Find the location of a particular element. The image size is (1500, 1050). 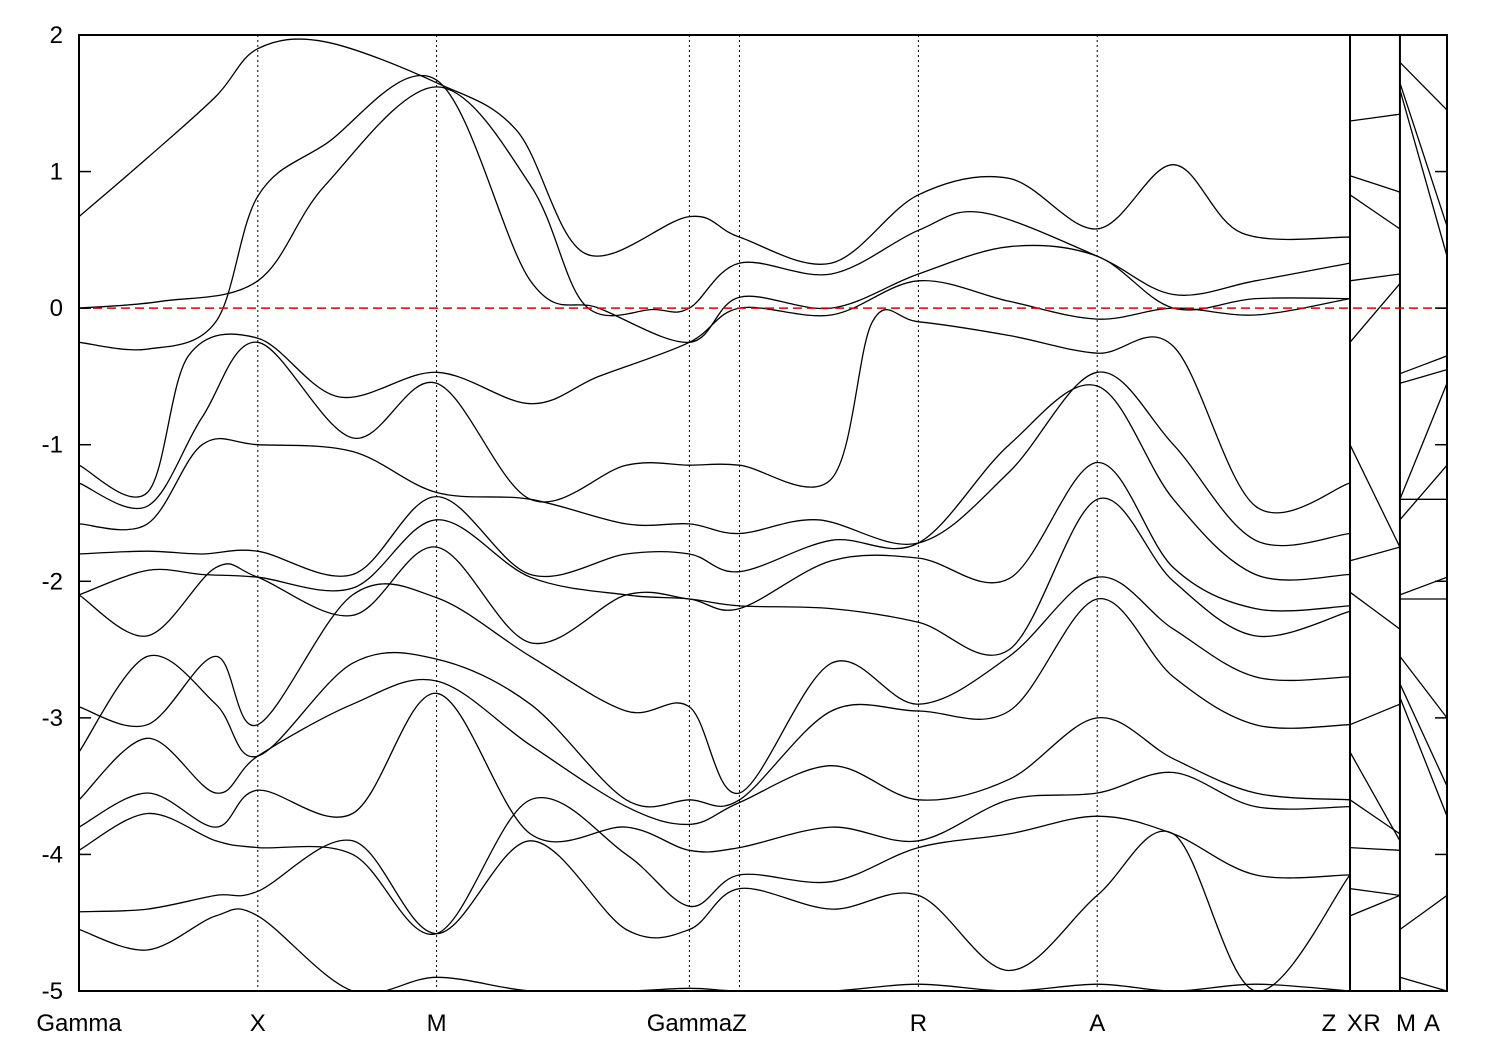

y-tick-label: -5 is located at coordinates (52, 991).